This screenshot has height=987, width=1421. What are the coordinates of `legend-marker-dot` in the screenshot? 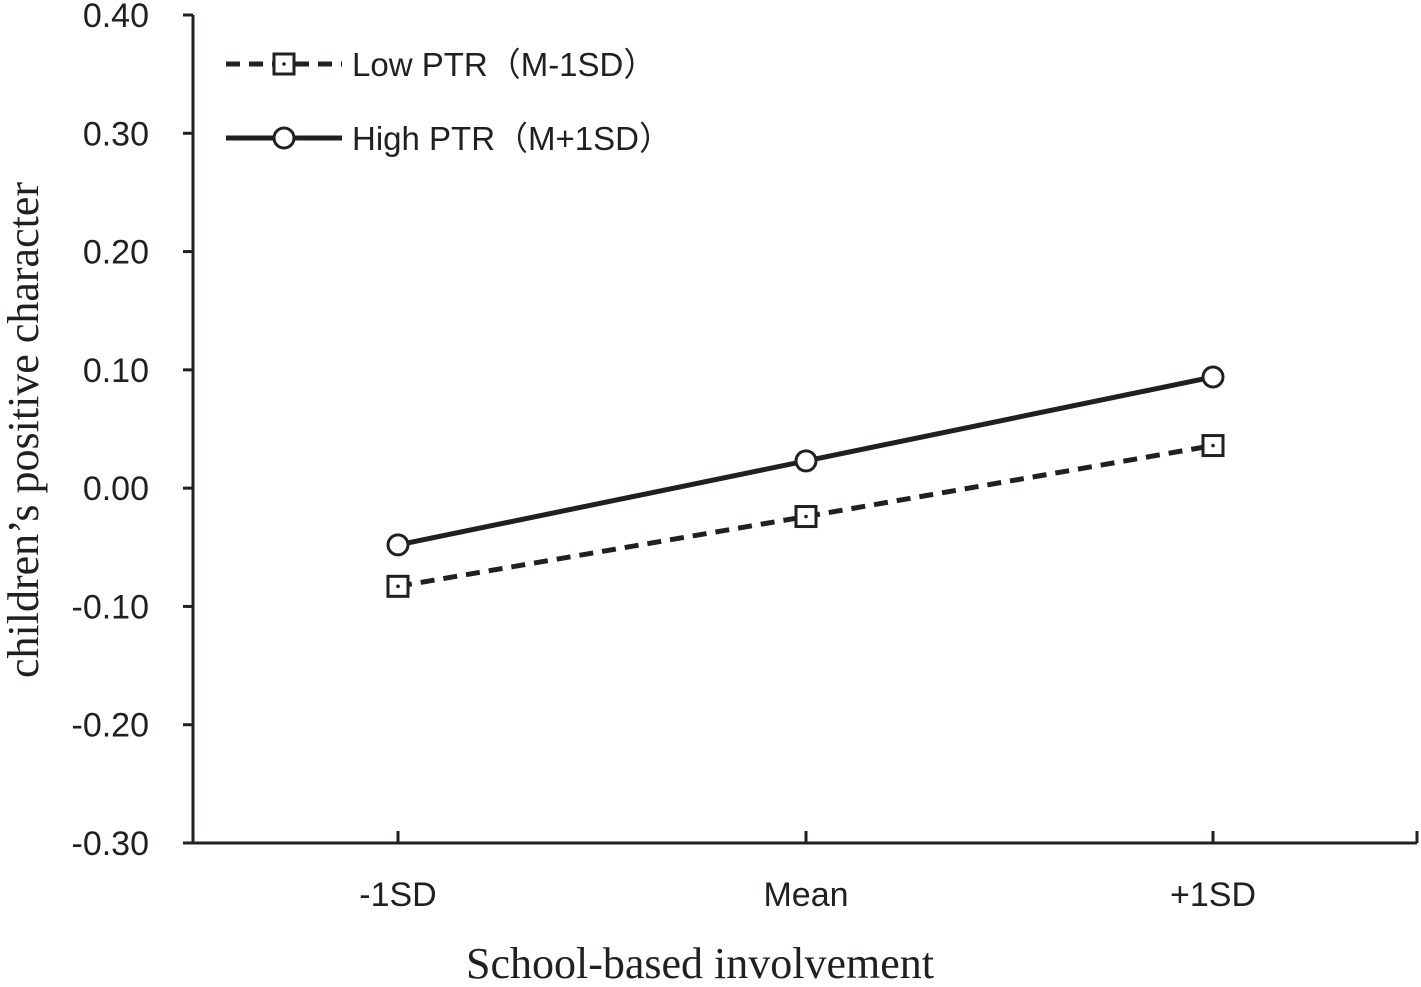 It's located at (284, 64).